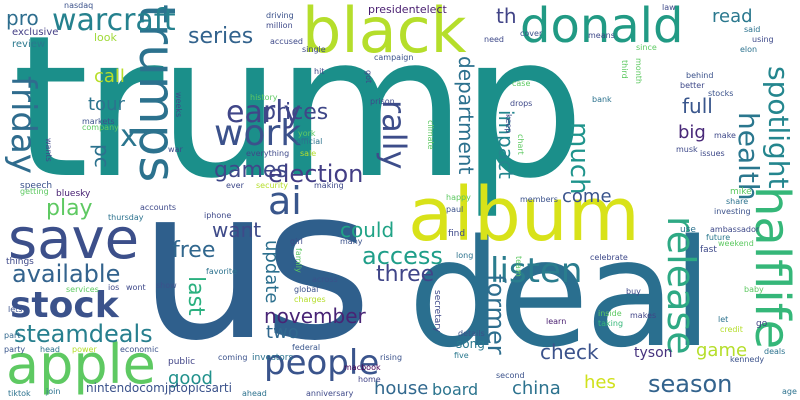 The height and width of the screenshot is (400, 800). Describe the element at coordinates (569, 352) in the screenshot. I see `word-check: check` at that location.